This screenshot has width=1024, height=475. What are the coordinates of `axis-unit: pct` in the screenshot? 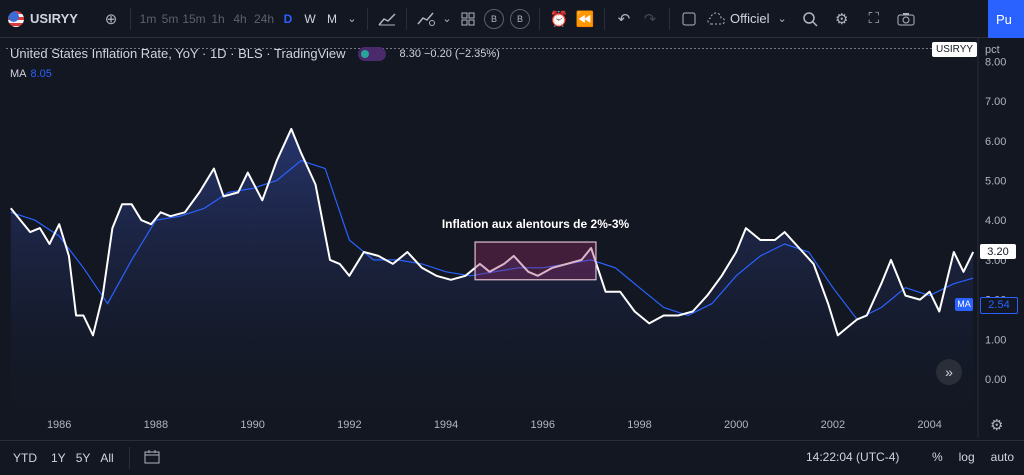 It's located at (992, 50).